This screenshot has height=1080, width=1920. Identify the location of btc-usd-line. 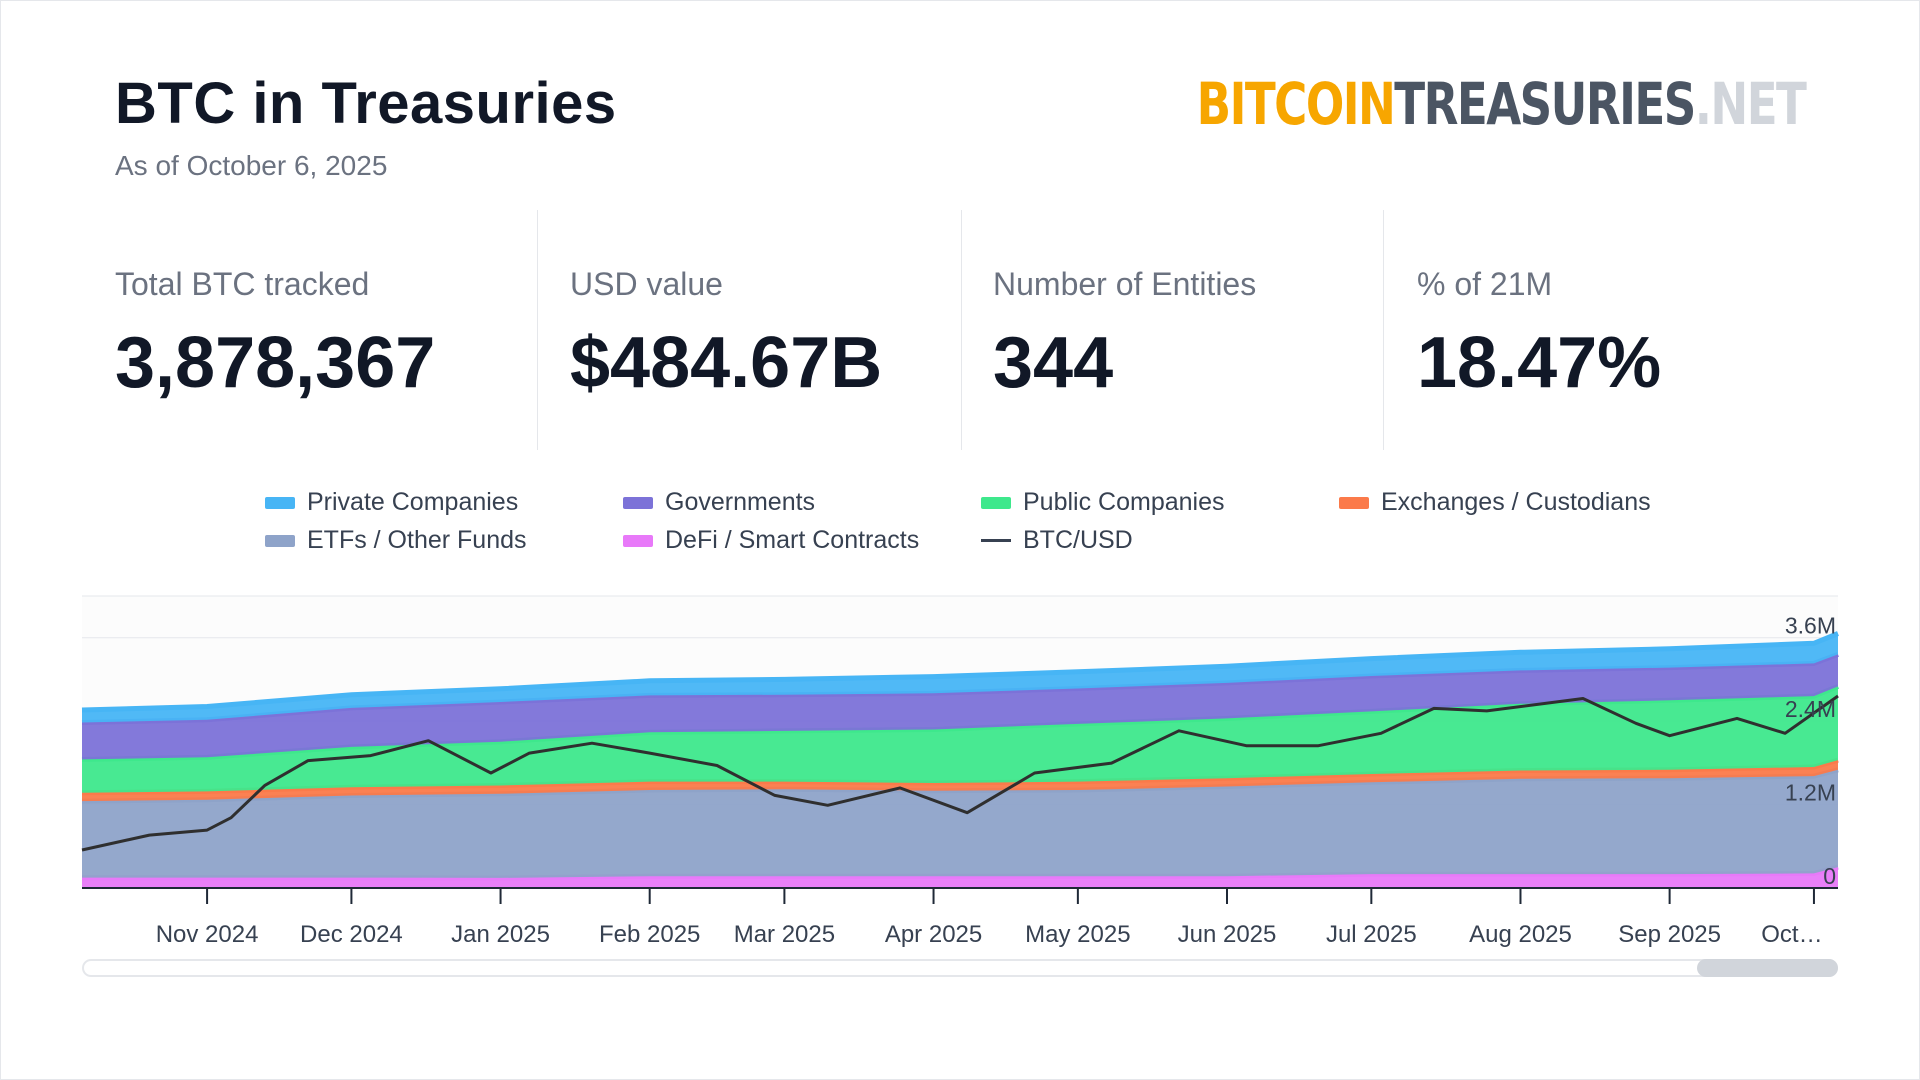
(960, 773).